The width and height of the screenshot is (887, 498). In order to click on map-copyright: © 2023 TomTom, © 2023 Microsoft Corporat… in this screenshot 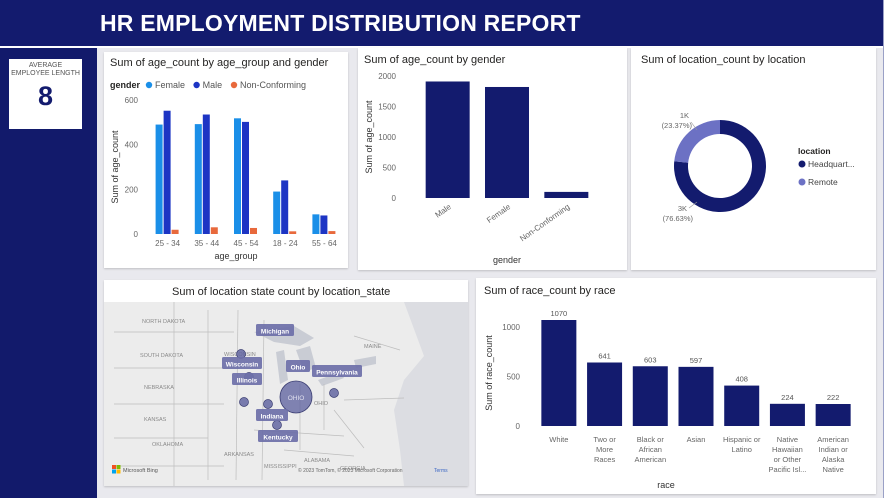, I will do `click(350, 470)`.